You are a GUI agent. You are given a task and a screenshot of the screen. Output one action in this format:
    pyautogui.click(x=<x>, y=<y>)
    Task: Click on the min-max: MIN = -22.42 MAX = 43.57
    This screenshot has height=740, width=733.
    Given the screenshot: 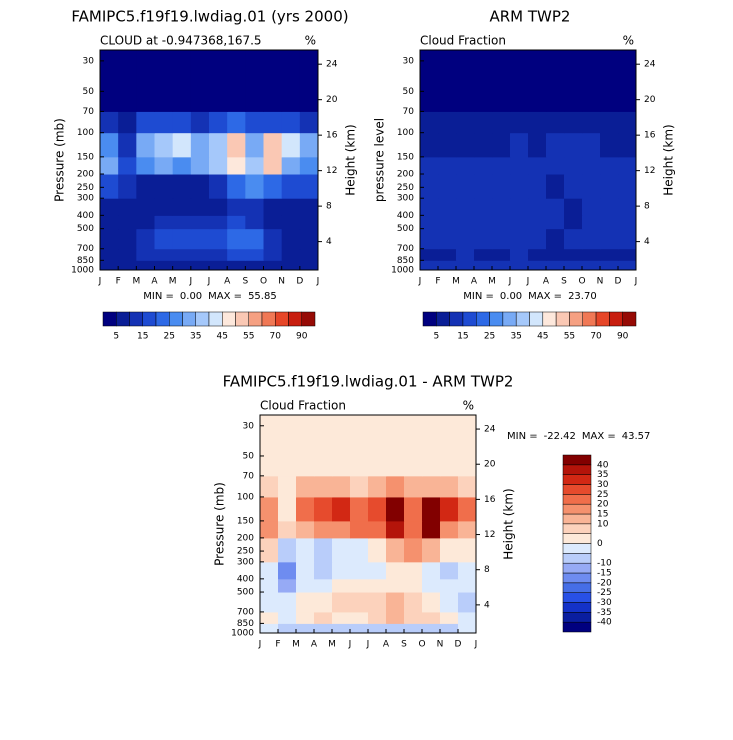 What is the action you would take?
    pyautogui.click(x=578, y=436)
    